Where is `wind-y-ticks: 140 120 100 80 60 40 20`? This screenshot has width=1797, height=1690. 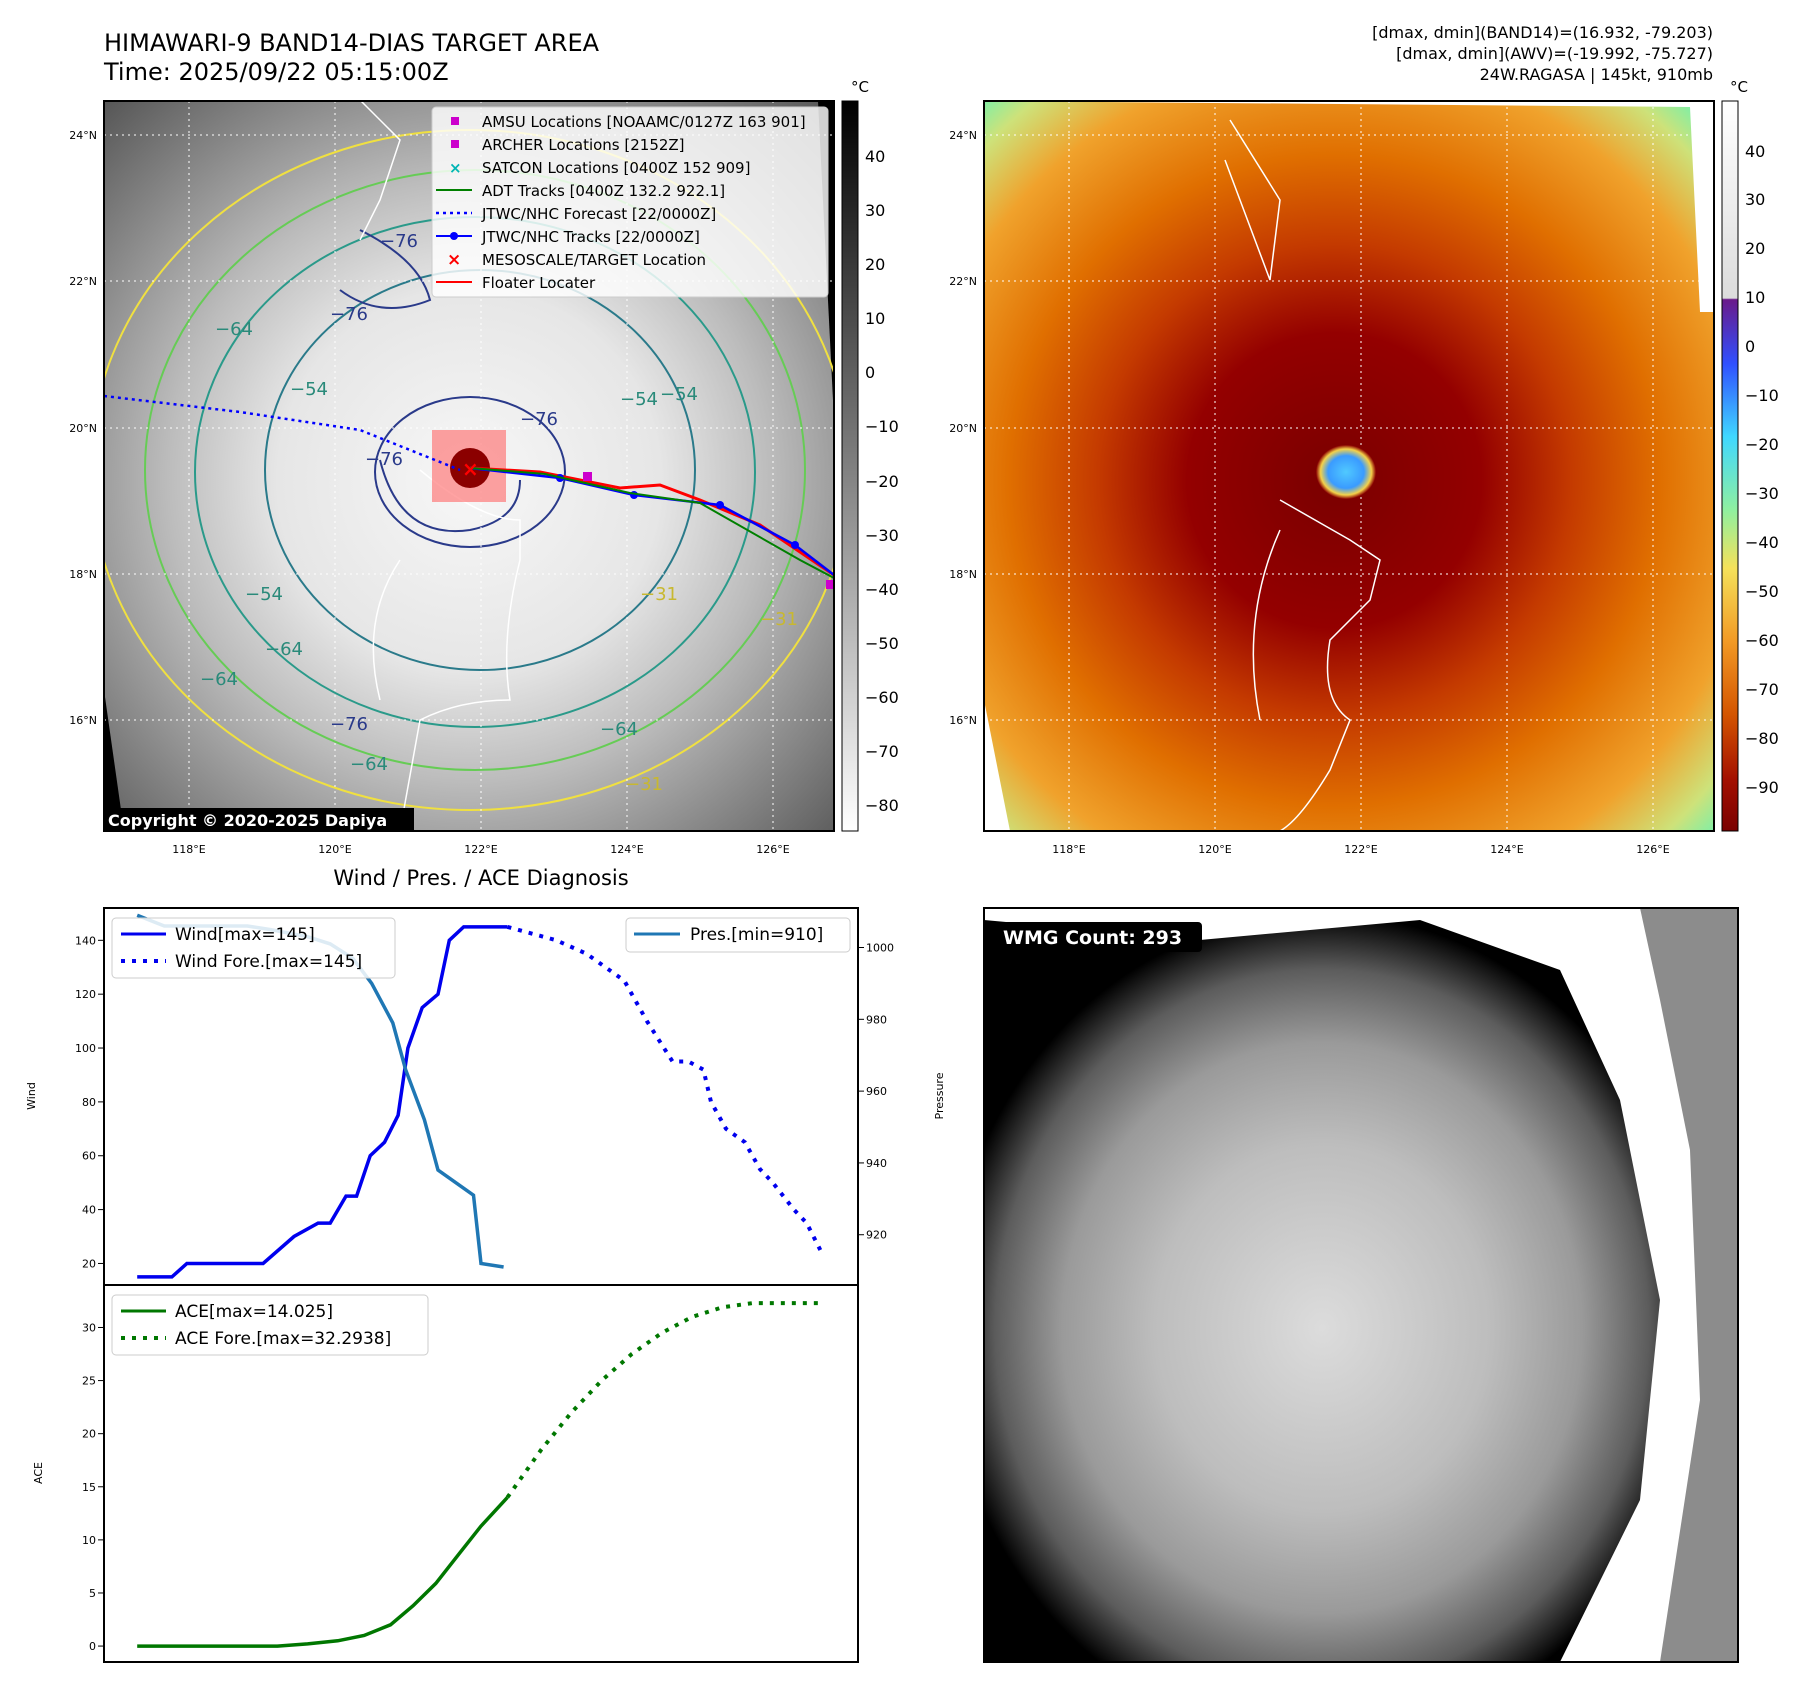 wind-y-ticks: 140 120 100 80 60 40 20 is located at coordinates (89, 1102).